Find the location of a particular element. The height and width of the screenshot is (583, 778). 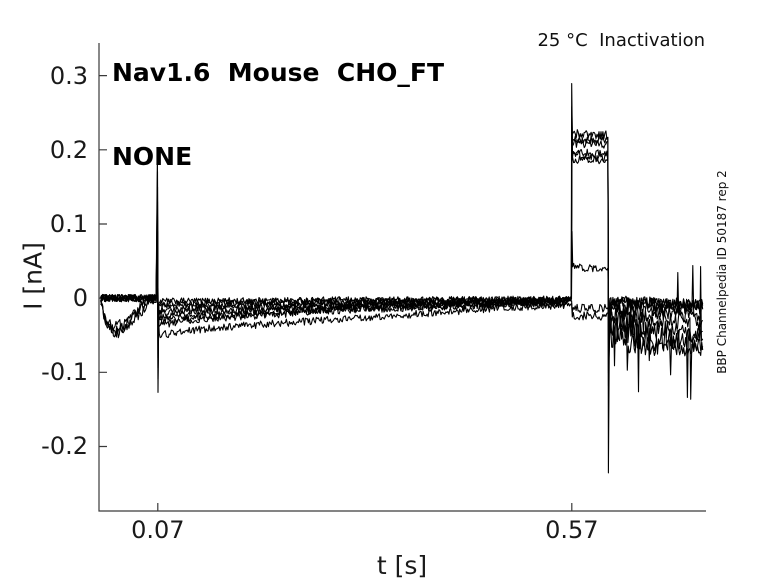

side-watermark: BBP Channelpedia ID 50187 rep 2 is located at coordinates (722, 272).